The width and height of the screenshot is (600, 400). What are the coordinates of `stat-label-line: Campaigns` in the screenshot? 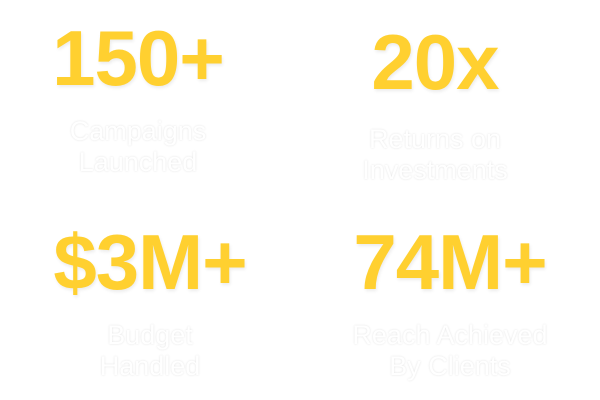 It's located at (138, 131).